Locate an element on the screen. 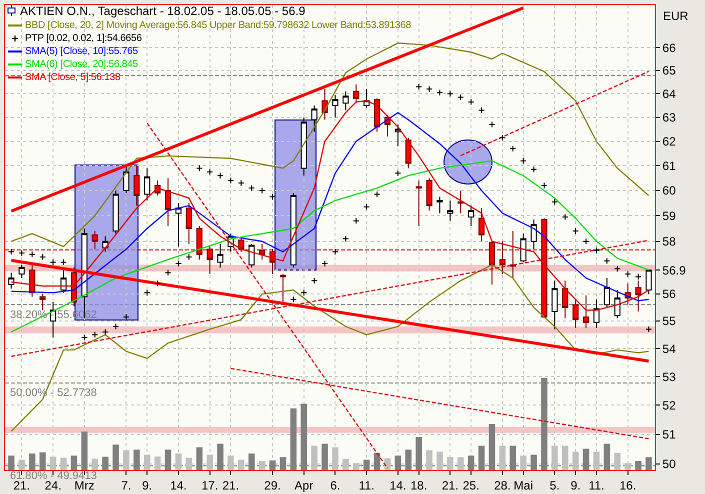  x-tick-label: Mai is located at coordinates (523, 485).